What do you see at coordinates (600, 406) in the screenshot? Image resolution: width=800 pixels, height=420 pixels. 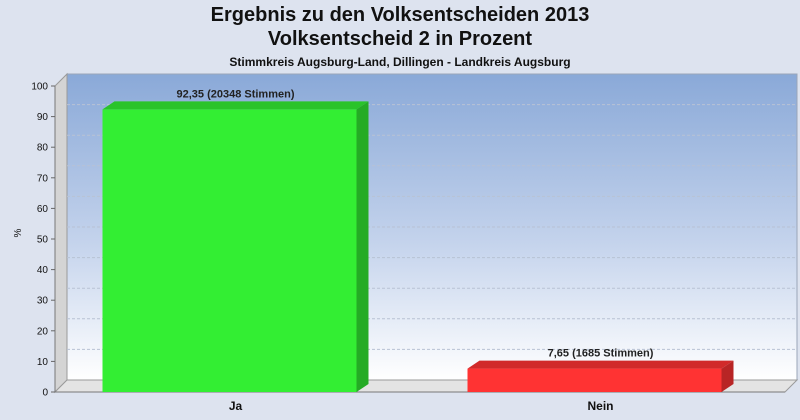 I see `x-tick-label: Nein` at bounding box center [600, 406].